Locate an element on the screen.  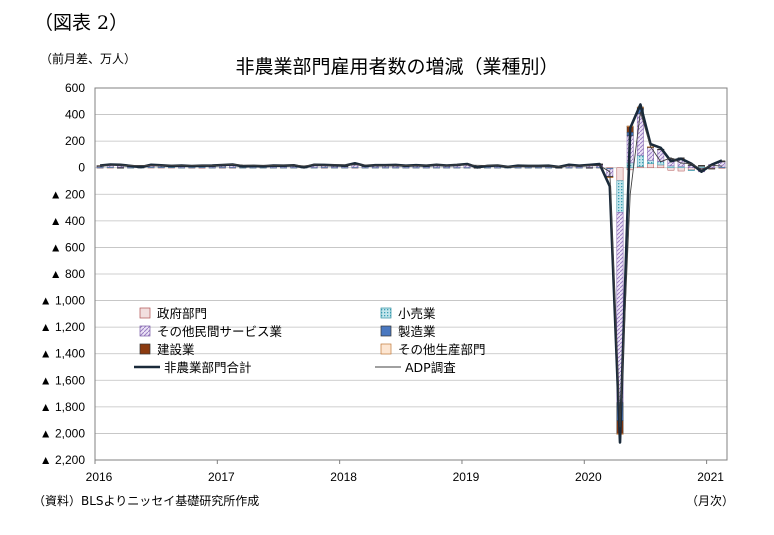
y-tick-label: ▲ 800 is located at coordinates (68, 274).